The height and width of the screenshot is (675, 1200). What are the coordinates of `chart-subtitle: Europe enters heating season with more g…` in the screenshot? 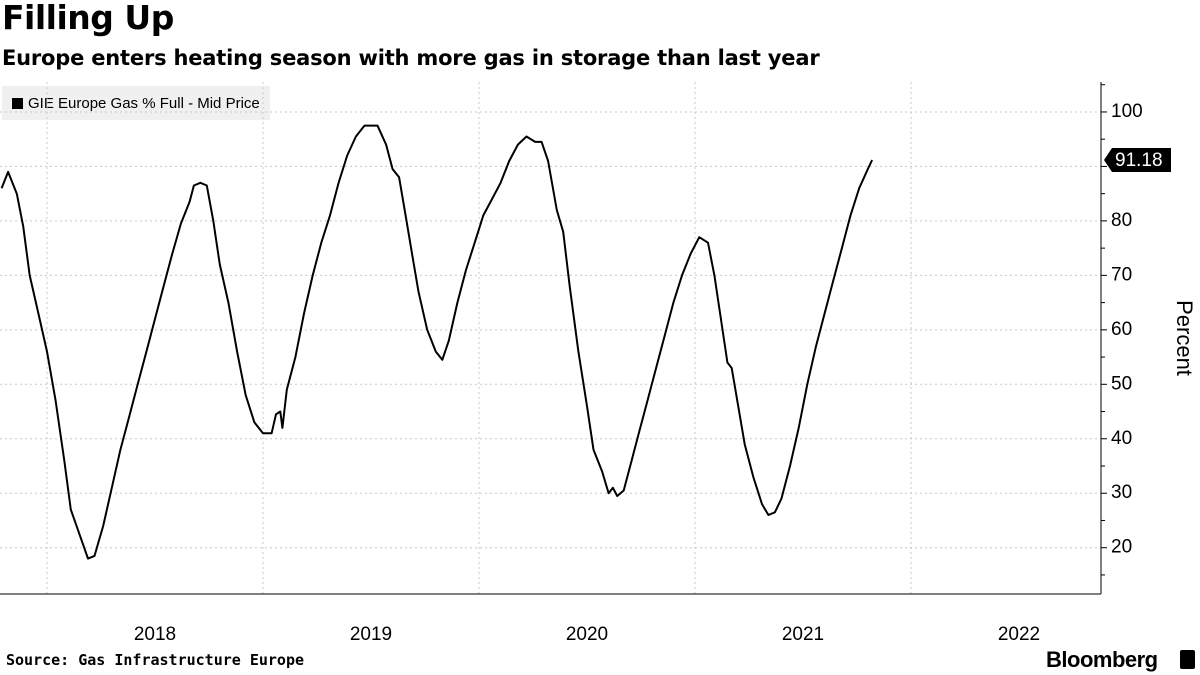 It's located at (411, 58).